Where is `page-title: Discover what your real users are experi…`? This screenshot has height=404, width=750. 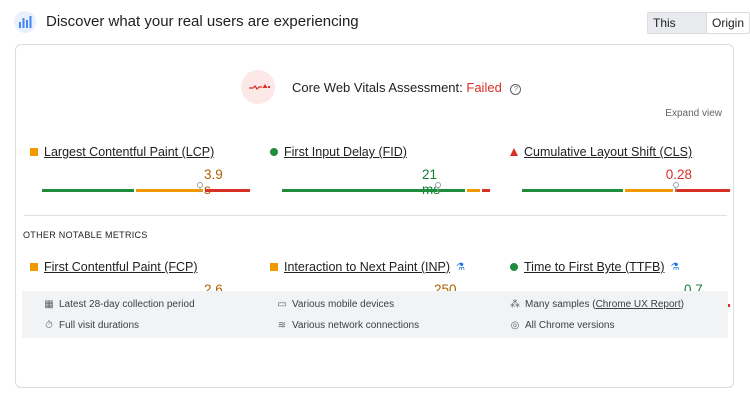
page-title: Discover what your real users are experi… is located at coordinates (202, 21).